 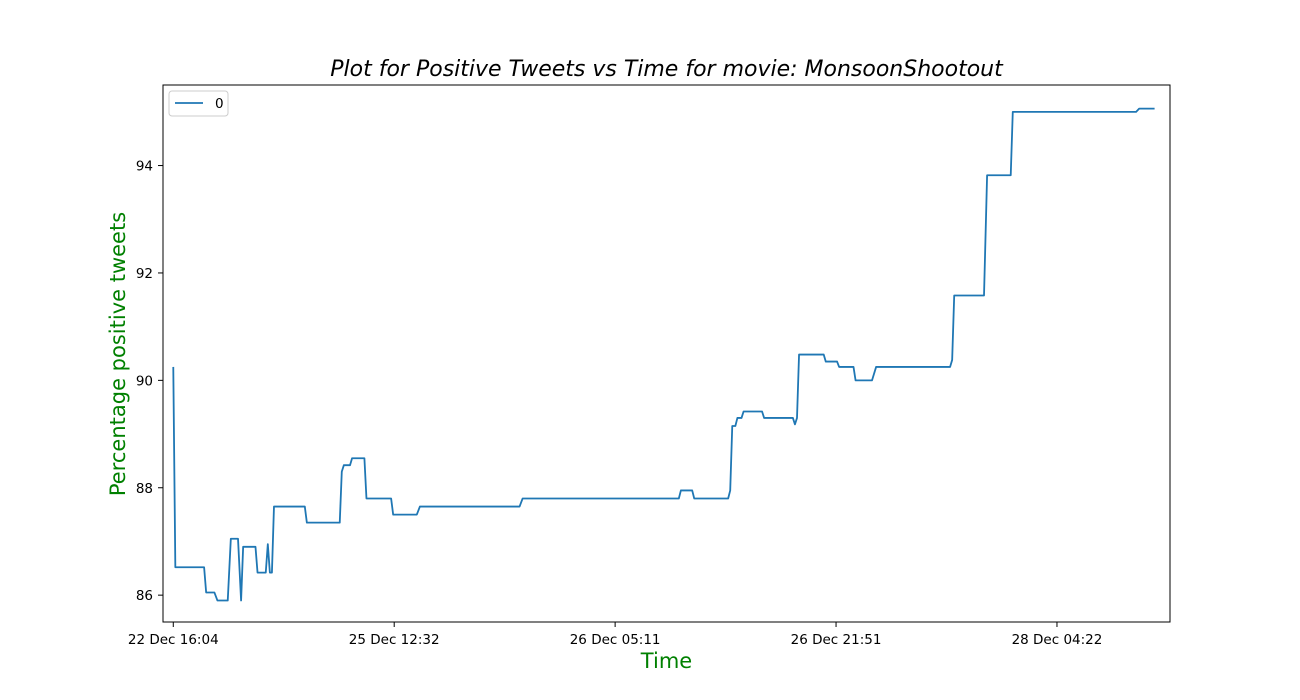 I want to click on x-tick-label: 26 Dec 05:11, so click(x=615, y=640).